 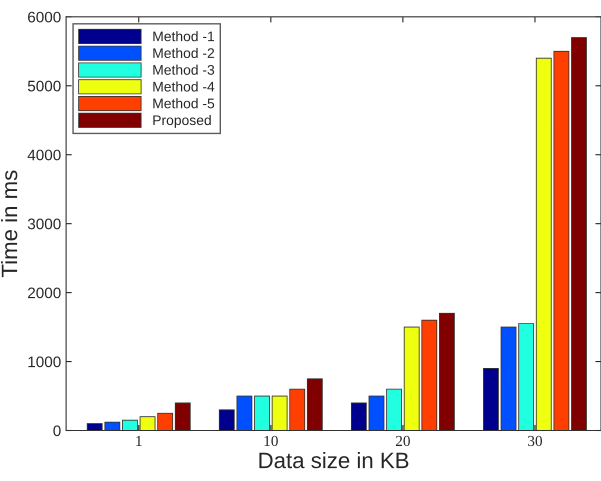 What do you see at coordinates (44, 17) in the screenshot?
I see `y-tick-label: 6000` at bounding box center [44, 17].